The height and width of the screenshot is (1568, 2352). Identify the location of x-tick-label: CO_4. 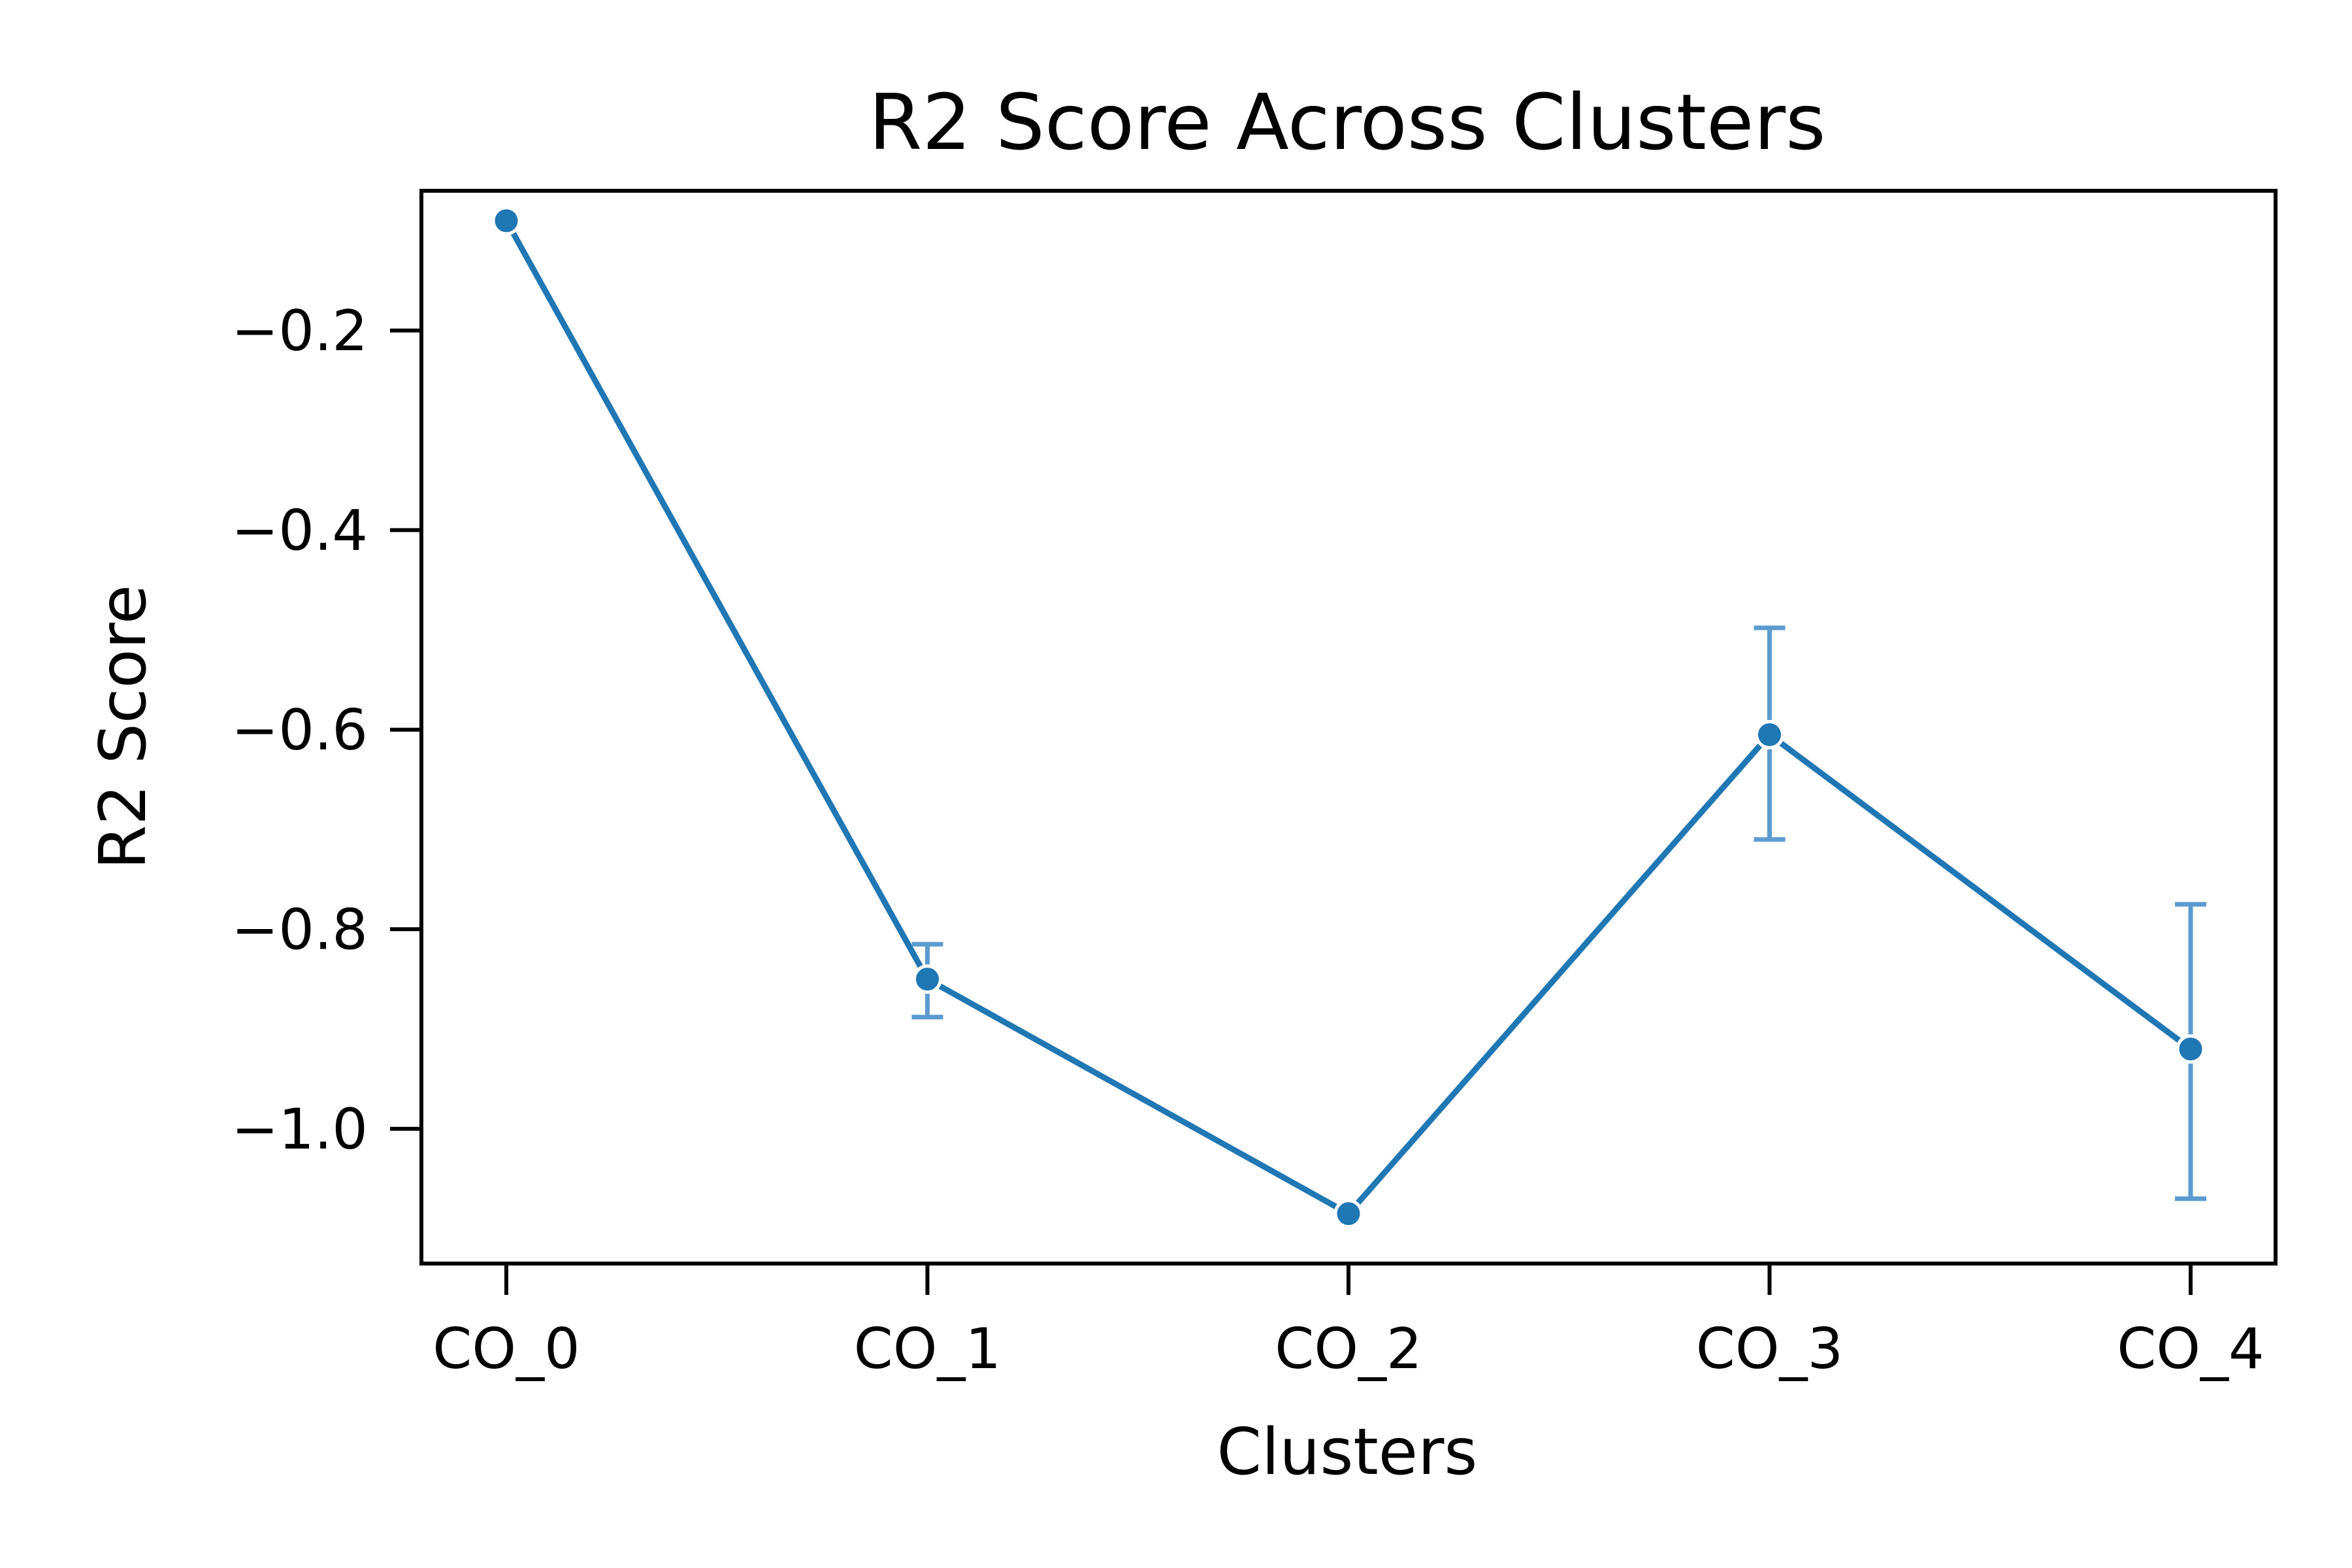
(2190, 1349).